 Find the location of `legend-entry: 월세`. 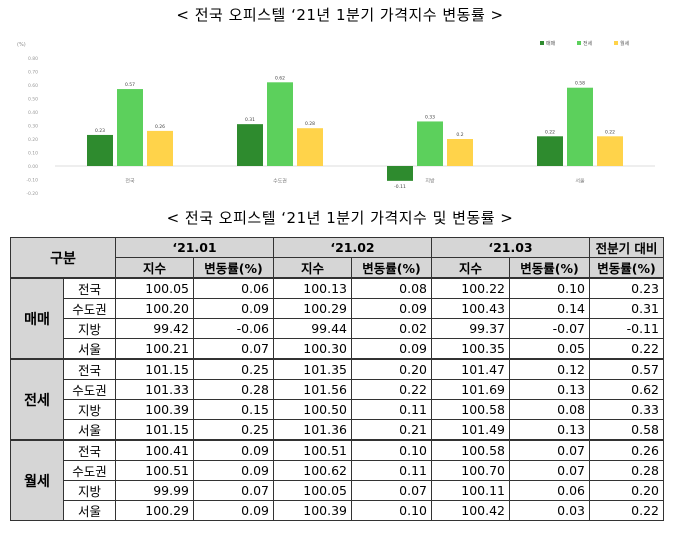

legend-entry: 월세 is located at coordinates (625, 43).